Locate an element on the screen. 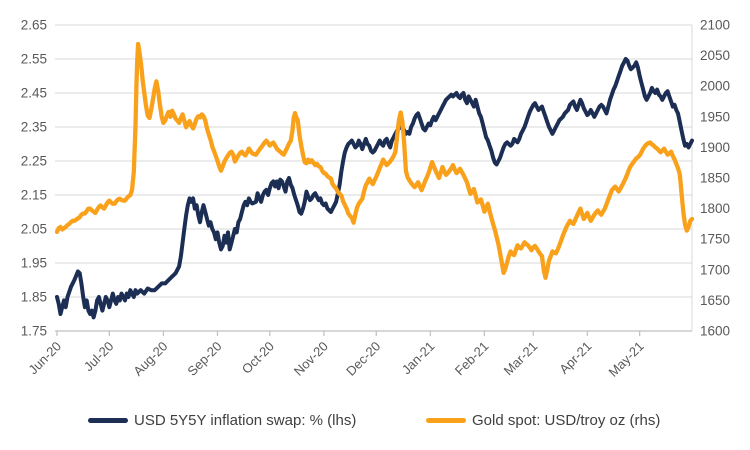  x-axis-tick-label: Nov-20 is located at coordinates (311, 359).